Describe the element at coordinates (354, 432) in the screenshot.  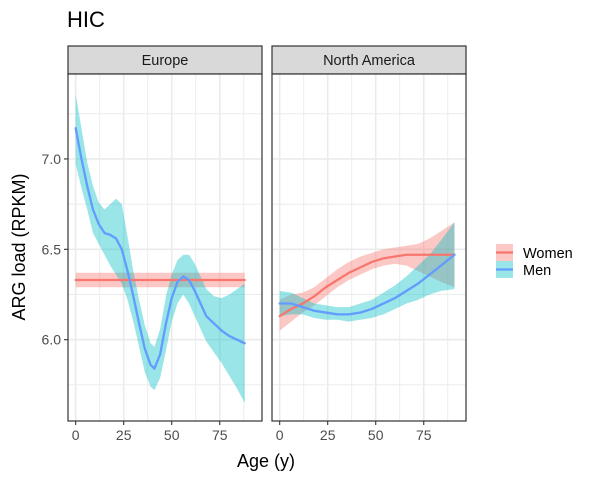
I see `x-axis-north-america: 0 25 50 75` at that location.